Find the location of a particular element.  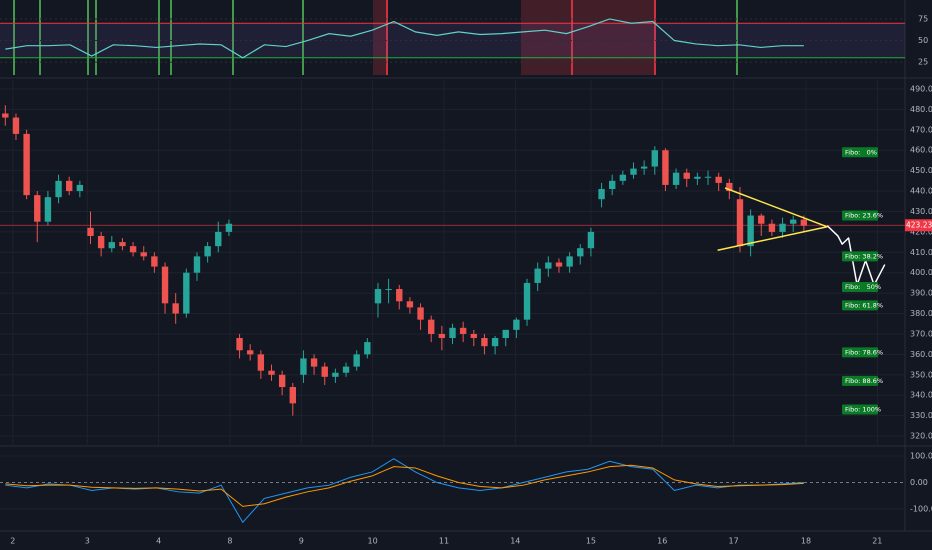

x-tick-label: 14 is located at coordinates (515, 541).